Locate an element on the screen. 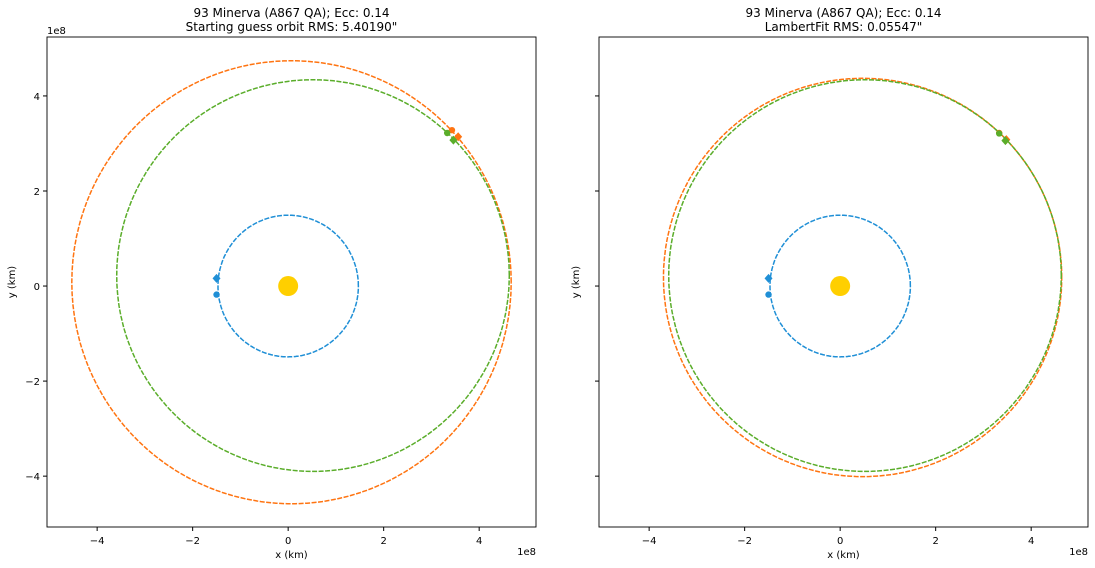 The height and width of the screenshot is (568, 1095). y-tick-label: −2 is located at coordinates (32, 382).